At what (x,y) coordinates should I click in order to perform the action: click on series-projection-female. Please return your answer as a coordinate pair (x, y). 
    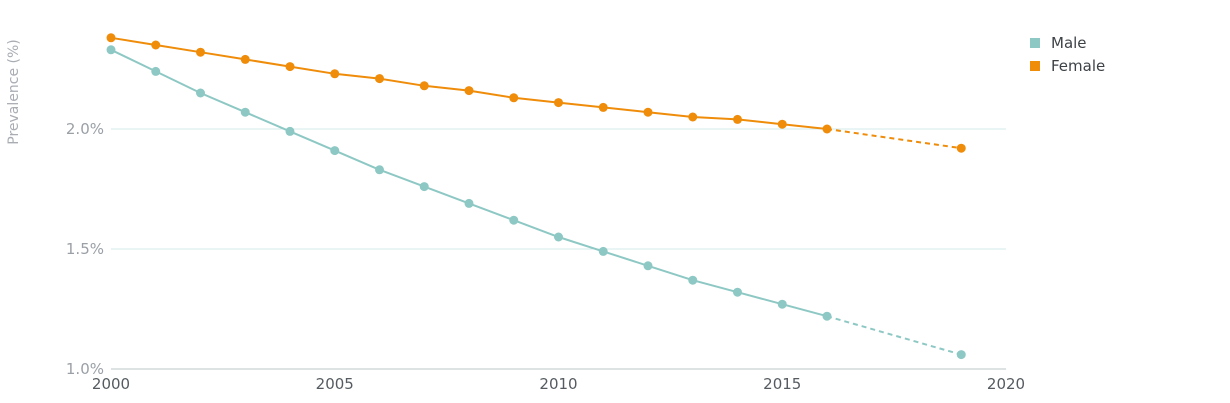
    Looking at the image, I should click on (894, 139).